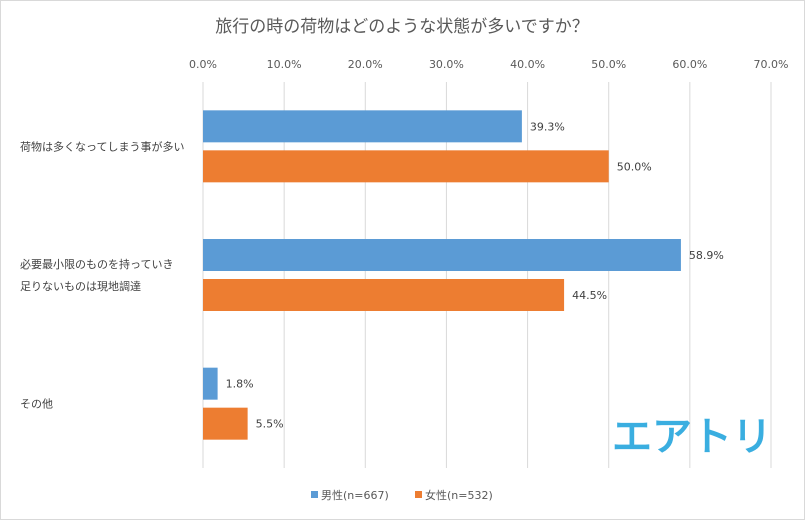  I want to click on x-axis-ticks: 0.0% 10.0% 20.0% 30.0% 40.0% 50.0% 60.0% 70.0%, so click(488, 64).